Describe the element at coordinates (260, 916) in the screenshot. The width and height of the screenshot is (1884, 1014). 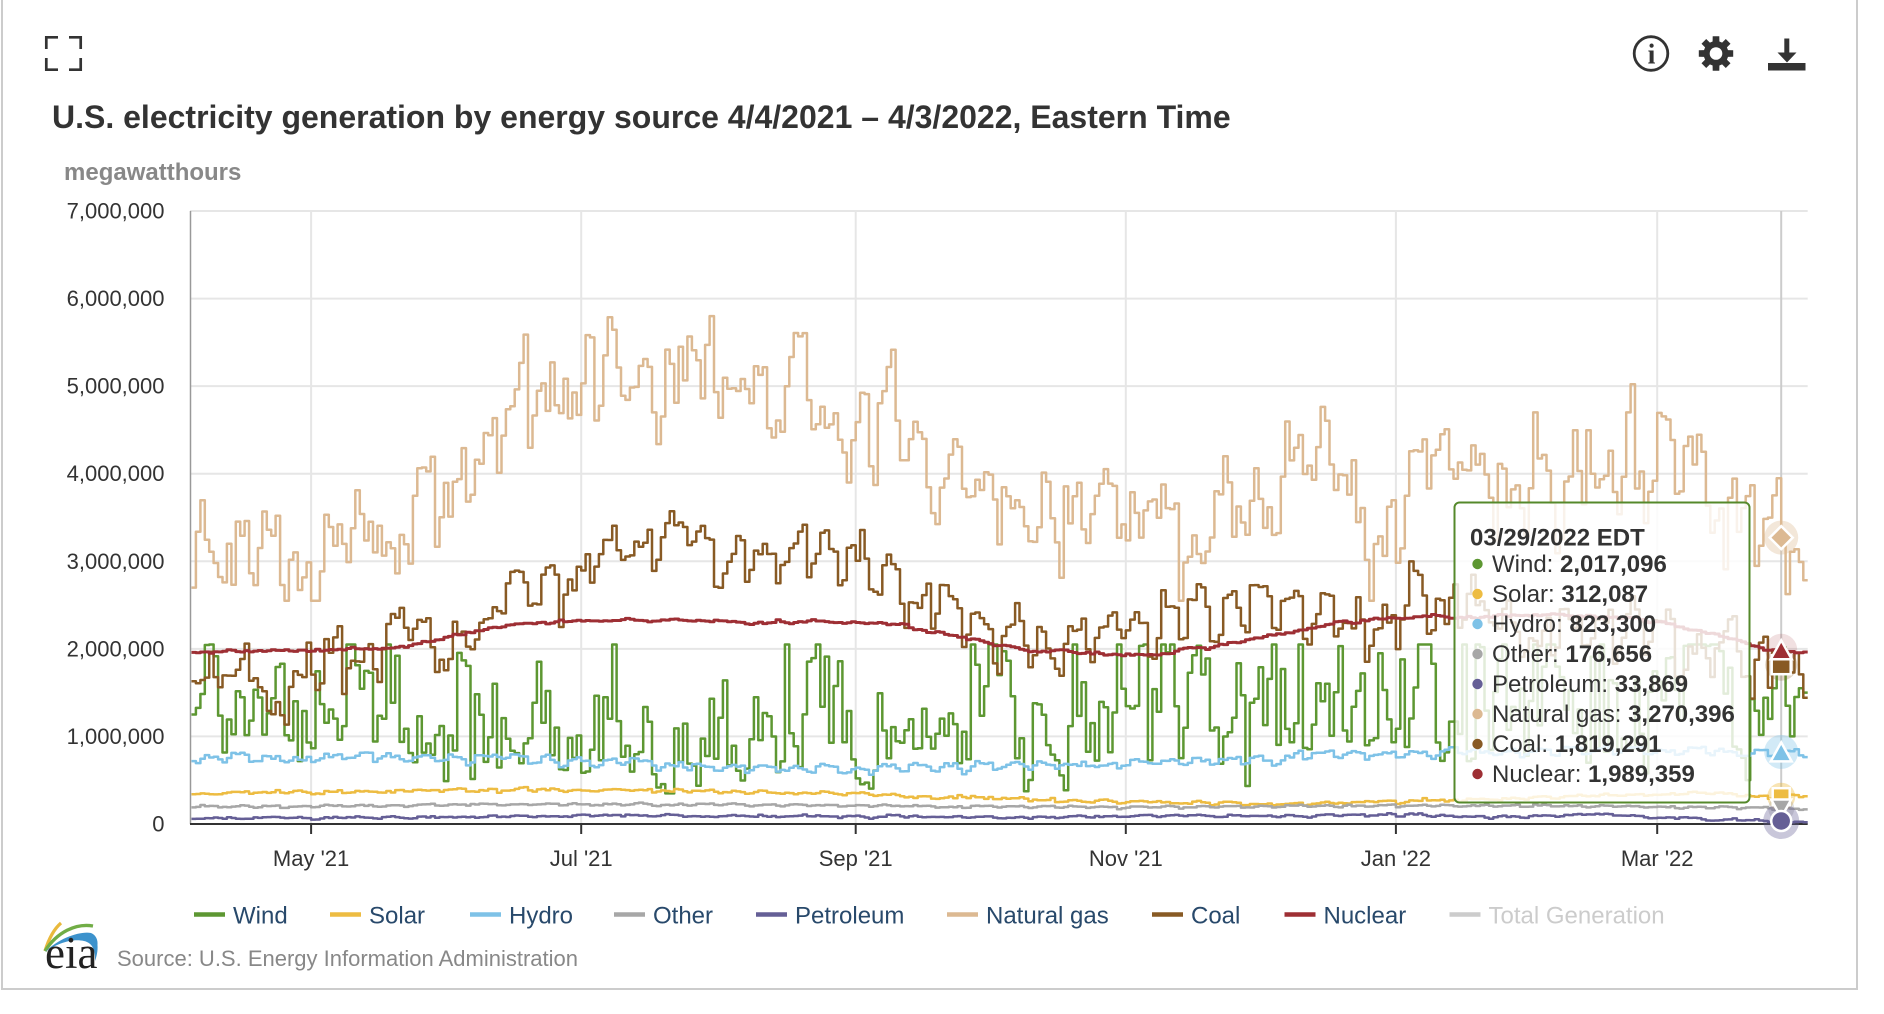
I see `svg-text: Wind` at that location.